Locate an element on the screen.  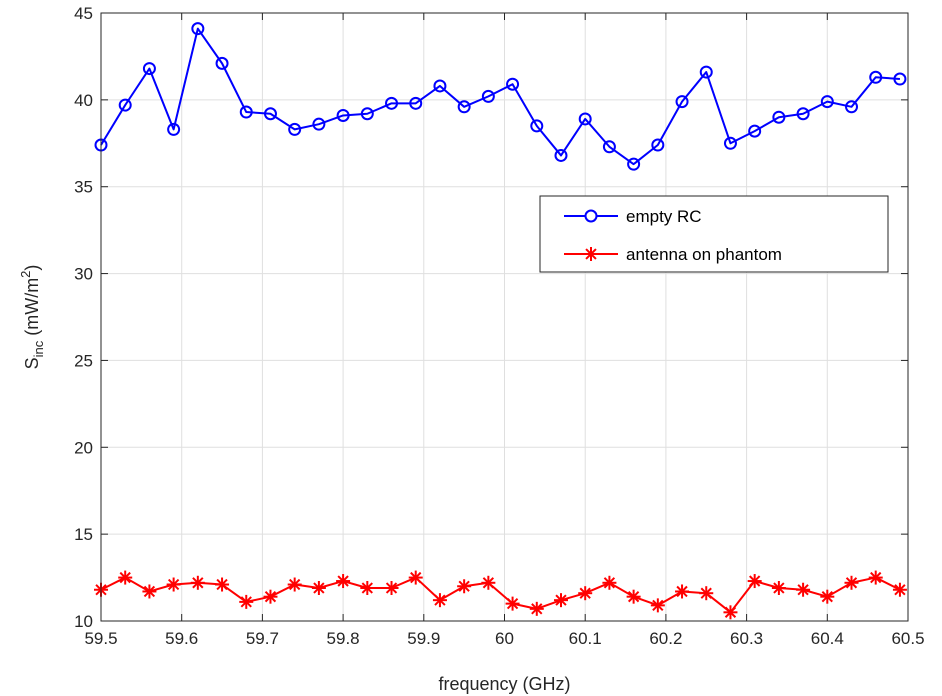
legend-label-antenna-on-phantom: antenna on phantom is located at coordinates (704, 254).